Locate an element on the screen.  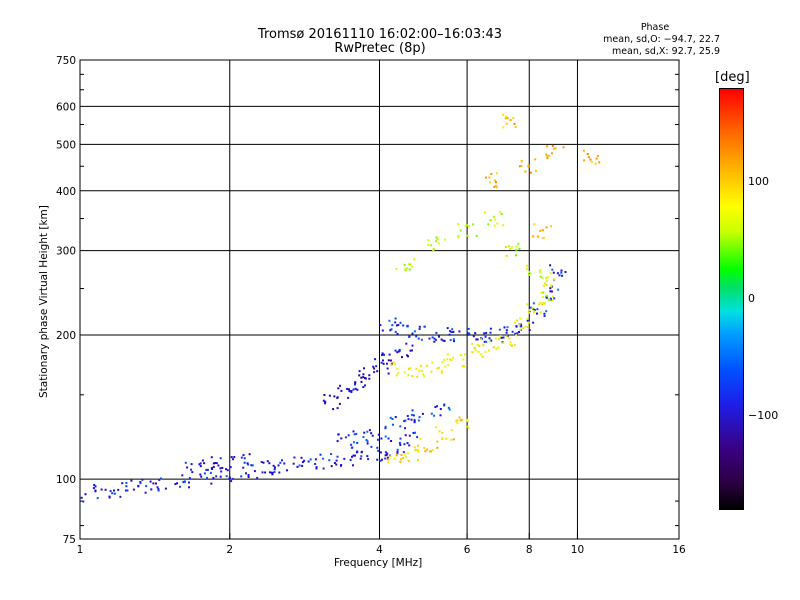
y-tick-label: 600 is located at coordinates (66, 107).